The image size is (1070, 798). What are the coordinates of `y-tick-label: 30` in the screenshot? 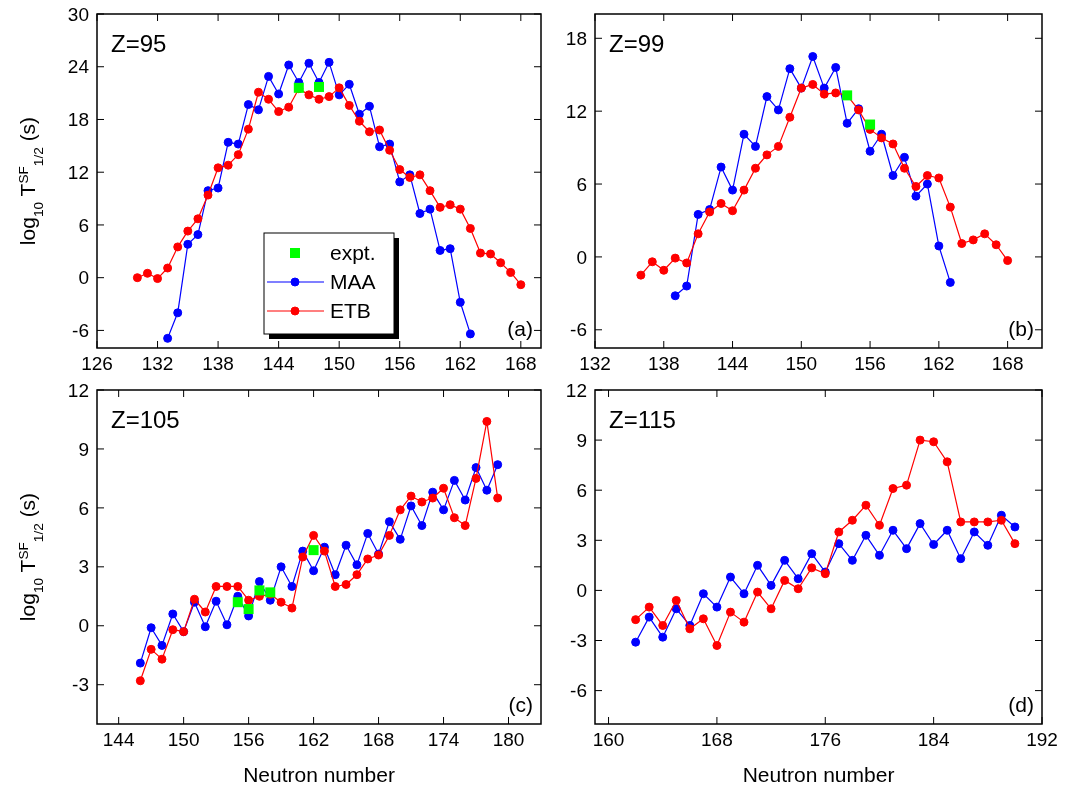 It's located at (78, 14).